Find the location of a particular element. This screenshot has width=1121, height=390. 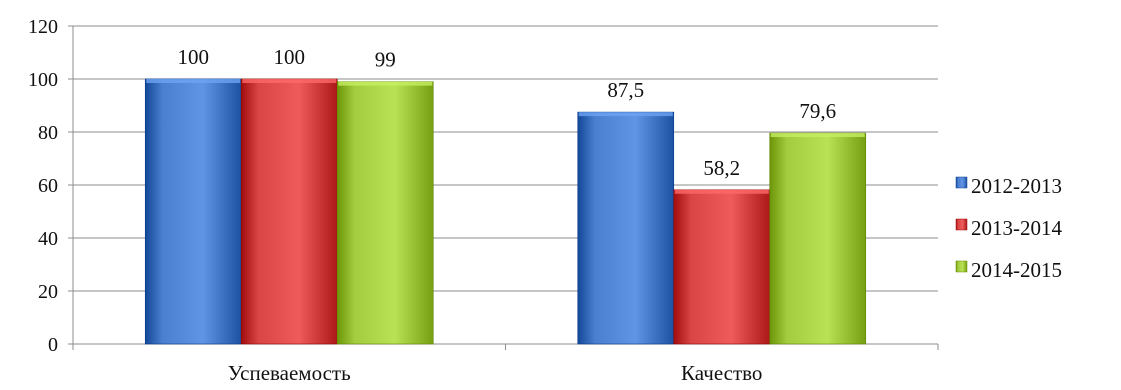

bar-2014-2015-Качество is located at coordinates (818, 238).